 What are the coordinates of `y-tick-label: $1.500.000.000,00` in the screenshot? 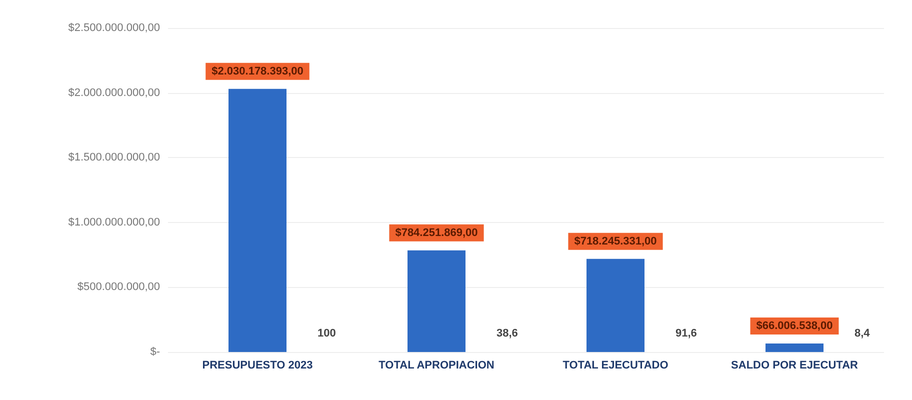 It's located at (114, 158).